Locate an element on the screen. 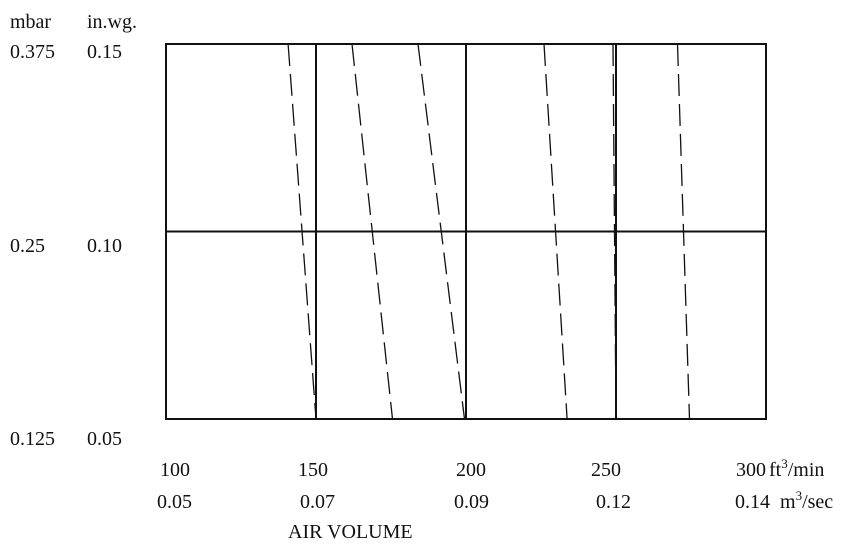  y-unit-inwg: in.wg. is located at coordinates (112, 22).